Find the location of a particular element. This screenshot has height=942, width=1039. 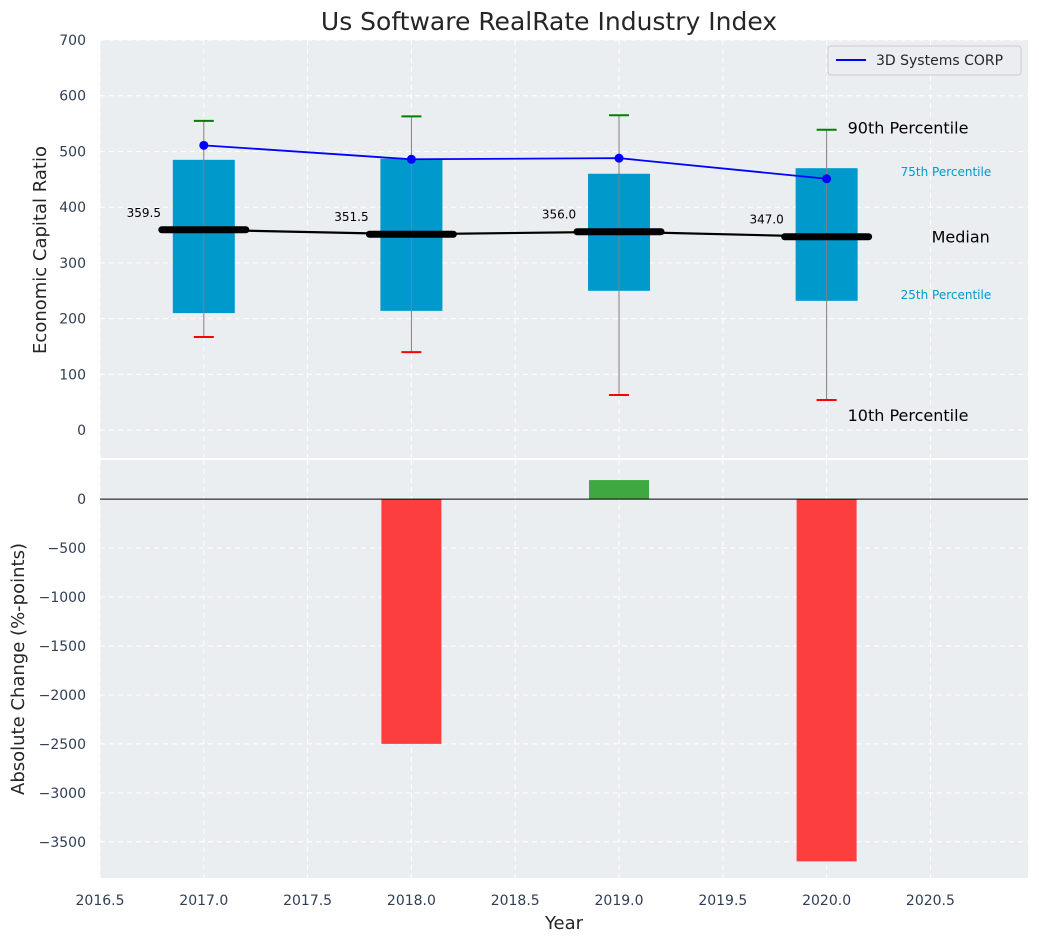

top-y-tick-label: 300 is located at coordinates (72, 264).